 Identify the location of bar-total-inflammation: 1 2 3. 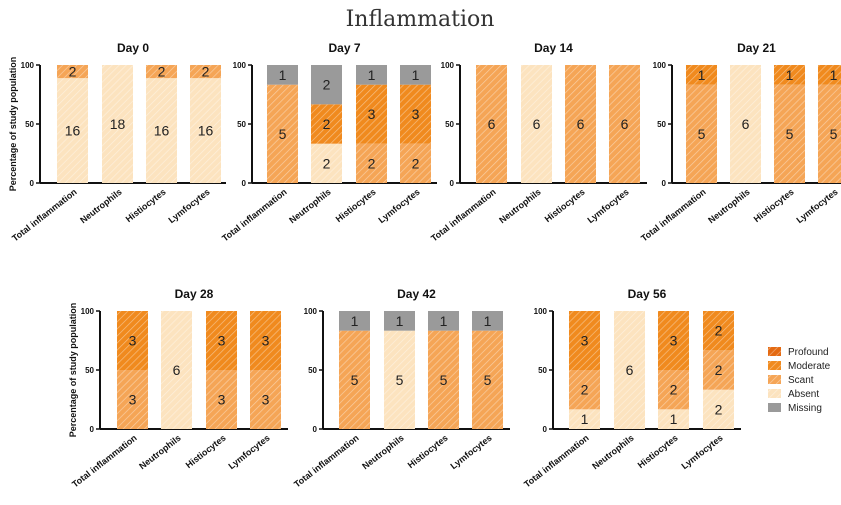
(584, 370).